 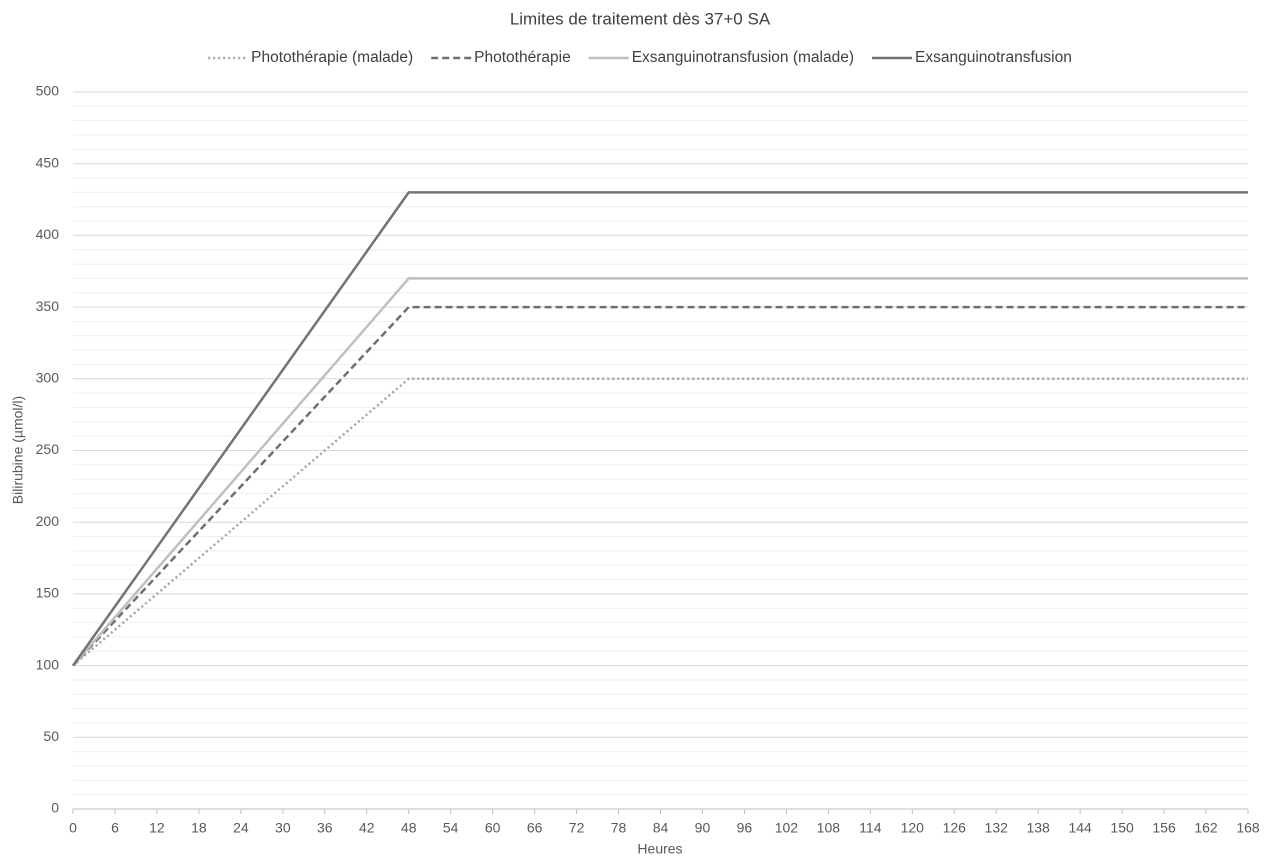 What do you see at coordinates (51, 736) in the screenshot?
I see `y-tick-label: 50` at bounding box center [51, 736].